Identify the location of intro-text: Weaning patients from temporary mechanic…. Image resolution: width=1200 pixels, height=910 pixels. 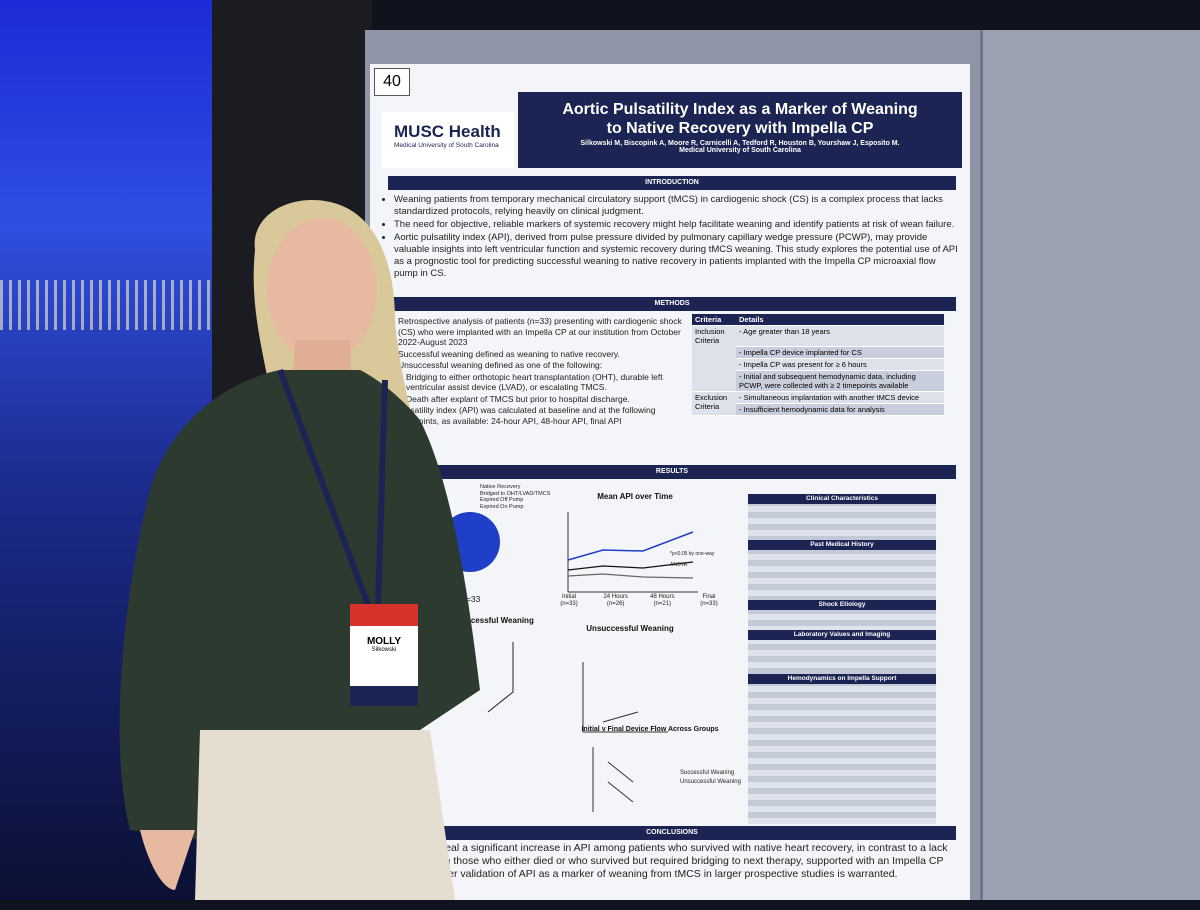
(672, 237).